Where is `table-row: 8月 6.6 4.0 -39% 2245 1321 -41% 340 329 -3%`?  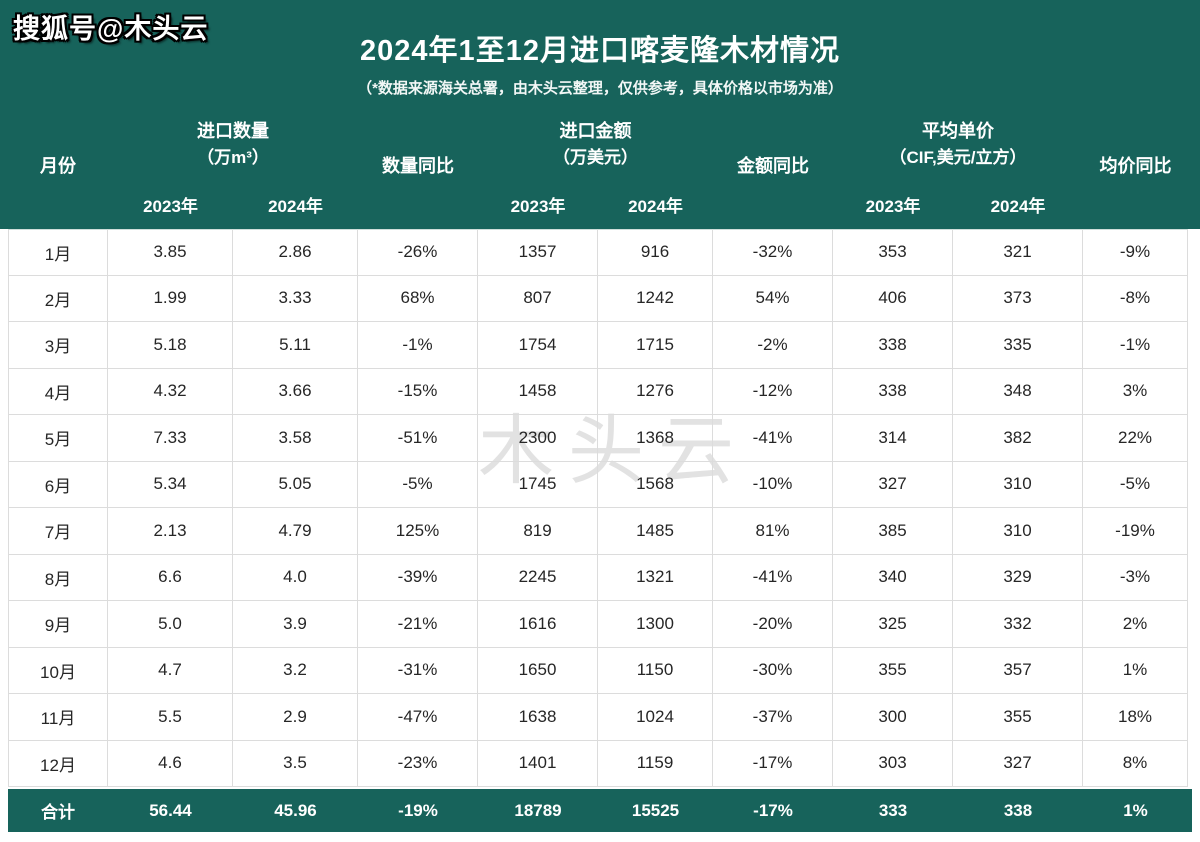
table-row: 8月 6.6 4.0 -39% 2245 1321 -41% 340 329 -3% is located at coordinates (600, 577).